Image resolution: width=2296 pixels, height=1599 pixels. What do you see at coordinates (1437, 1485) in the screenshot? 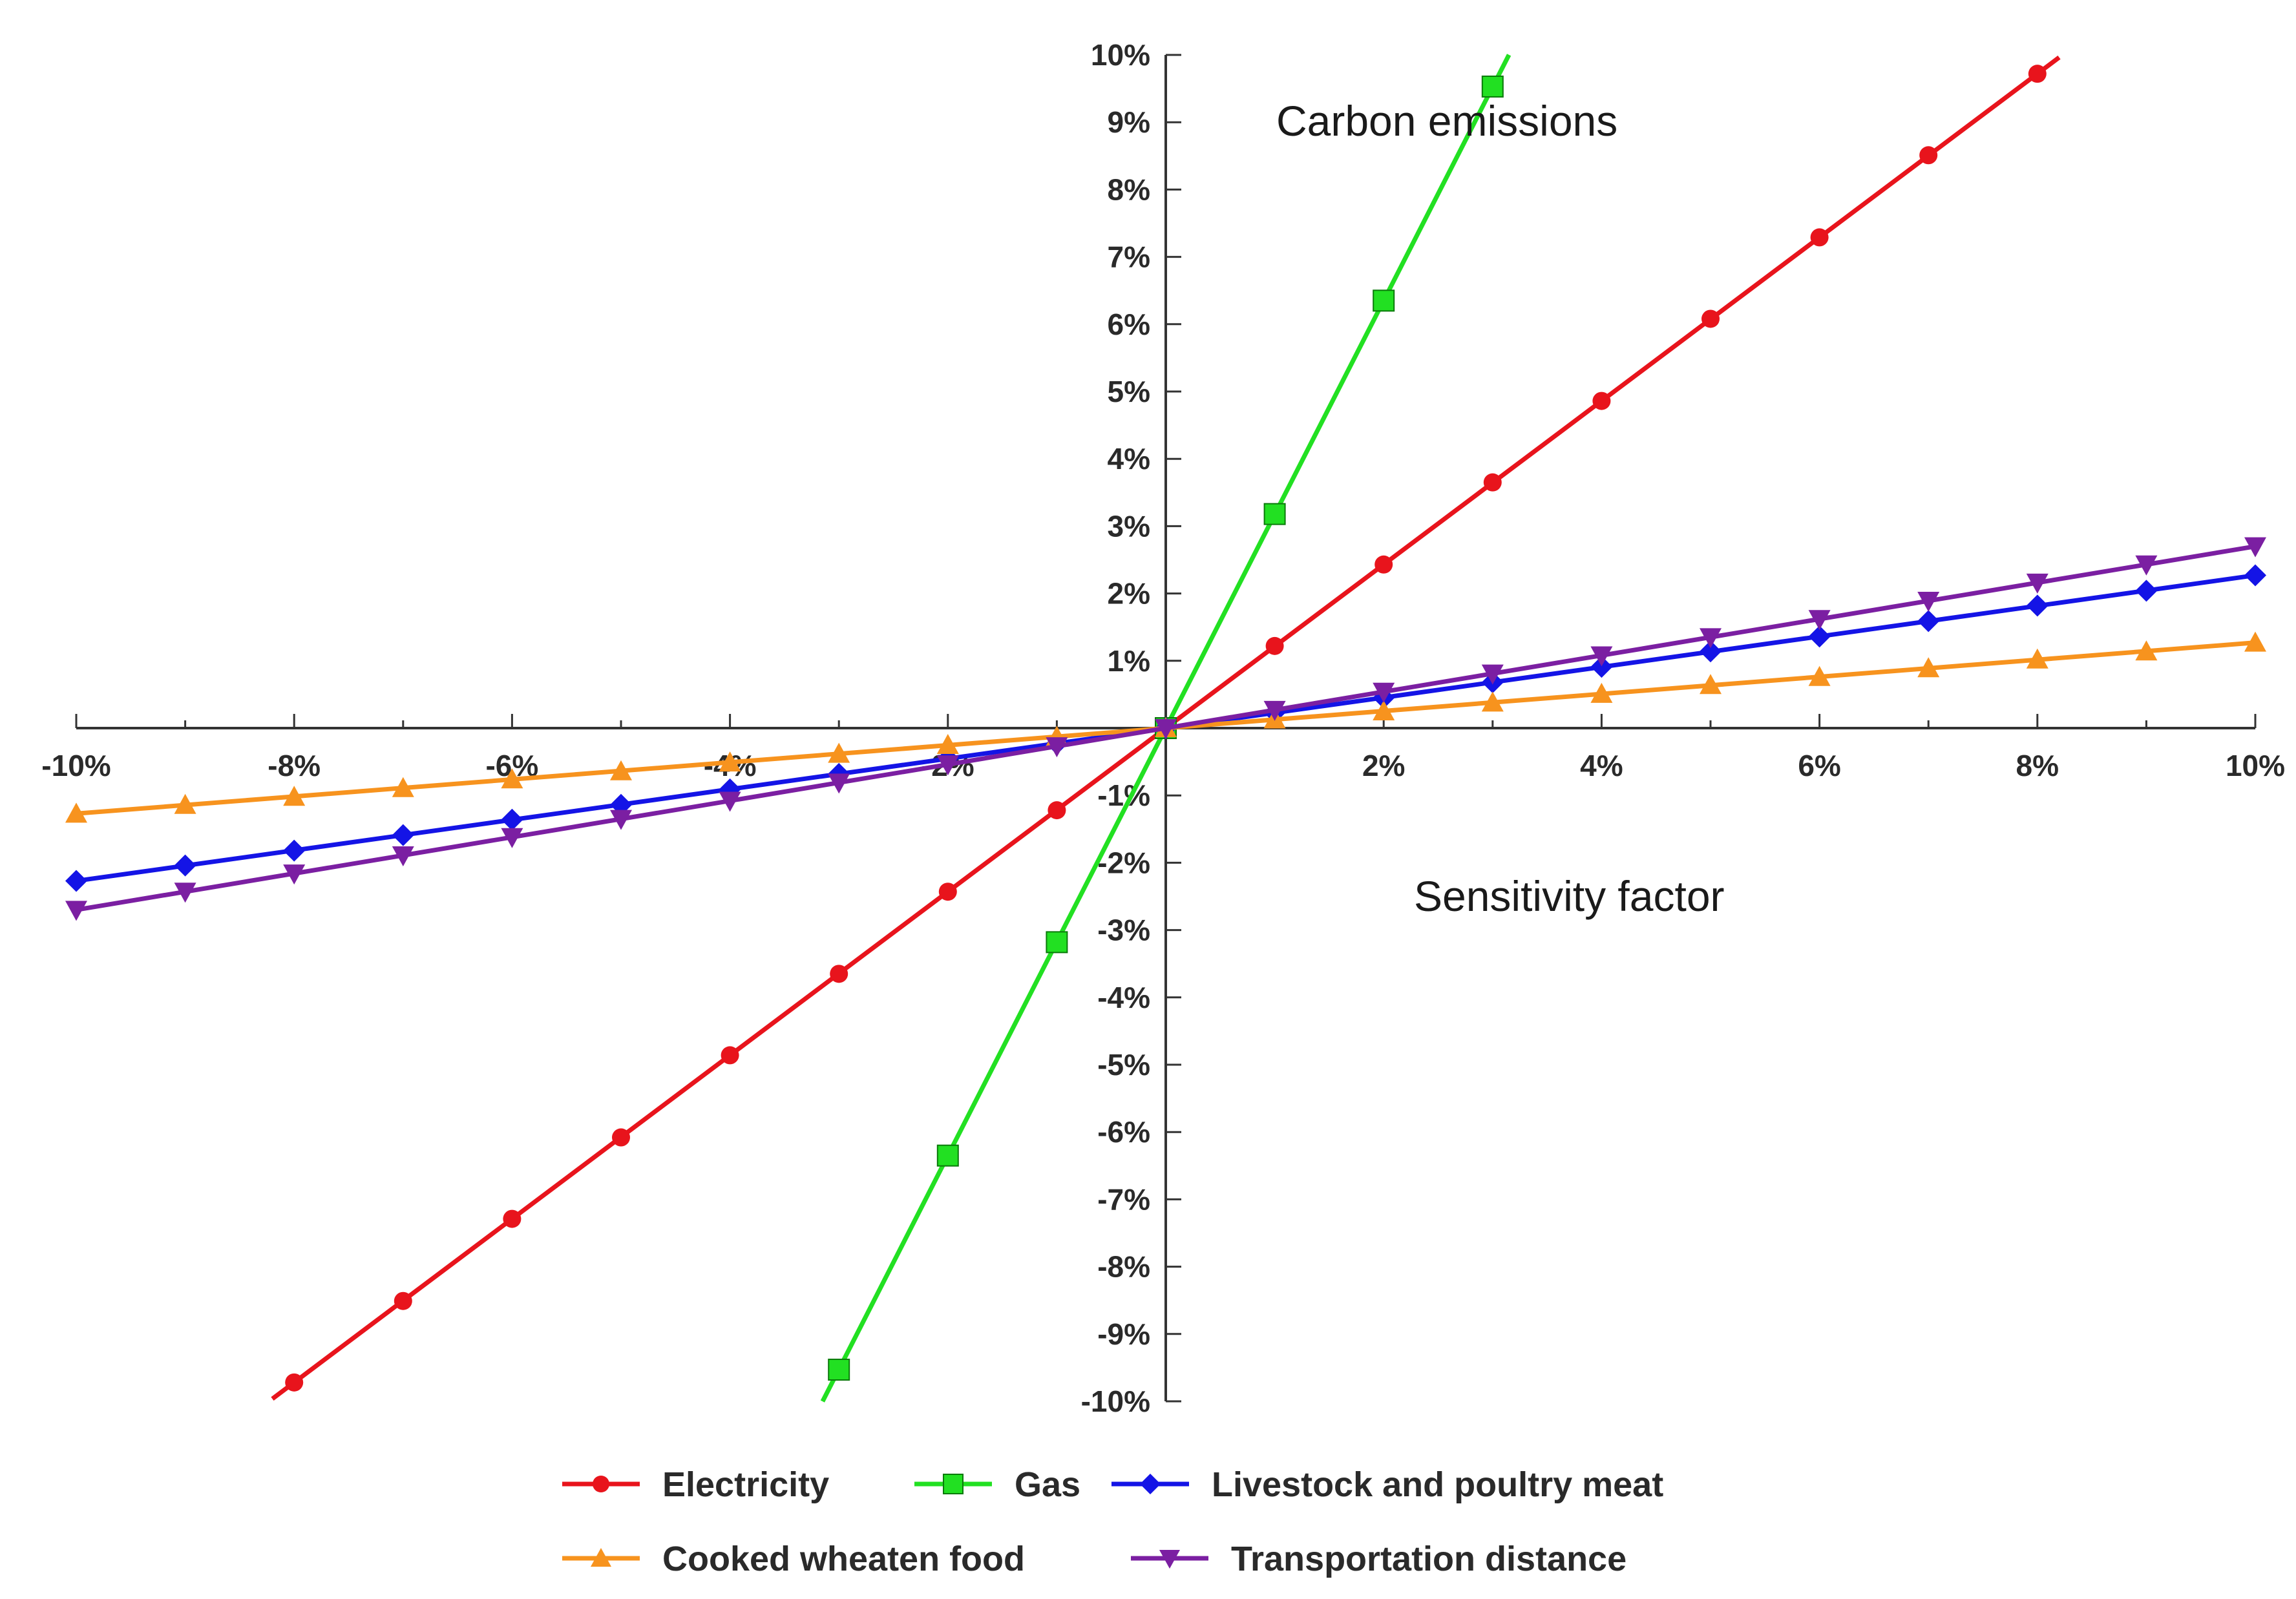
I see `legend-label-livestock-and-poultry-meat: Livestock and poultry meat` at bounding box center [1437, 1485].